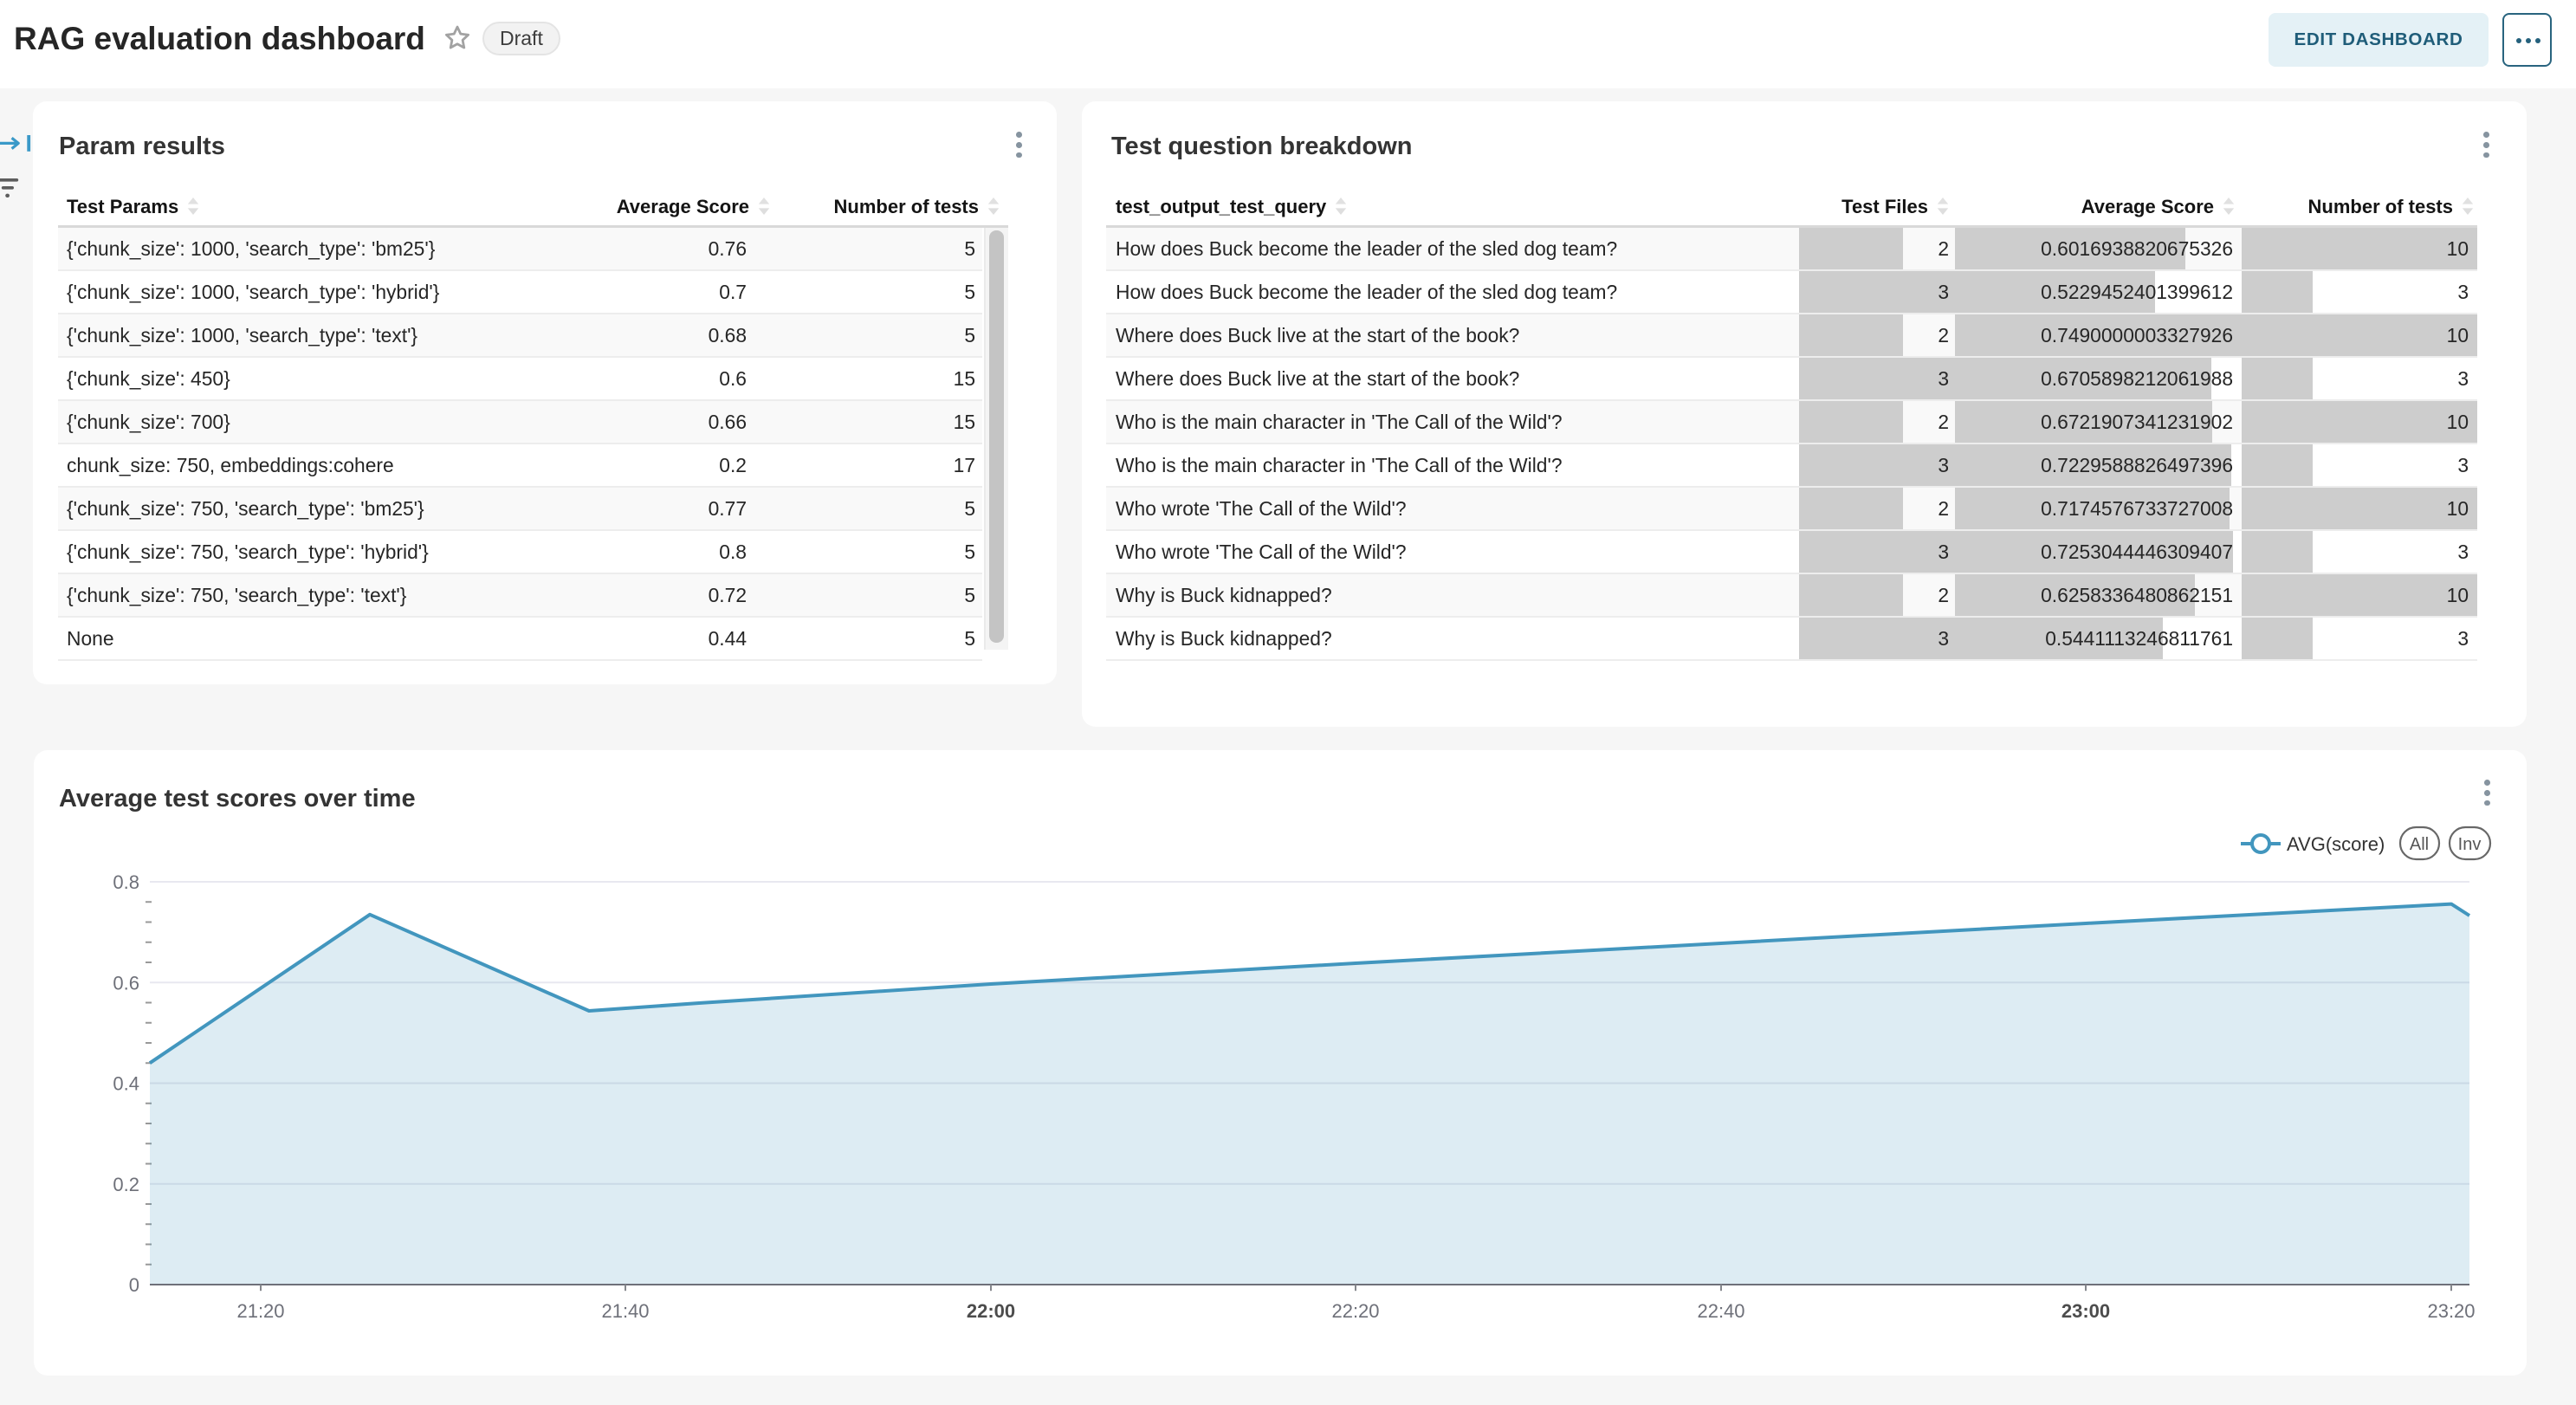 The height and width of the screenshot is (1405, 2576). I want to click on svg-text: 21:40, so click(625, 1311).